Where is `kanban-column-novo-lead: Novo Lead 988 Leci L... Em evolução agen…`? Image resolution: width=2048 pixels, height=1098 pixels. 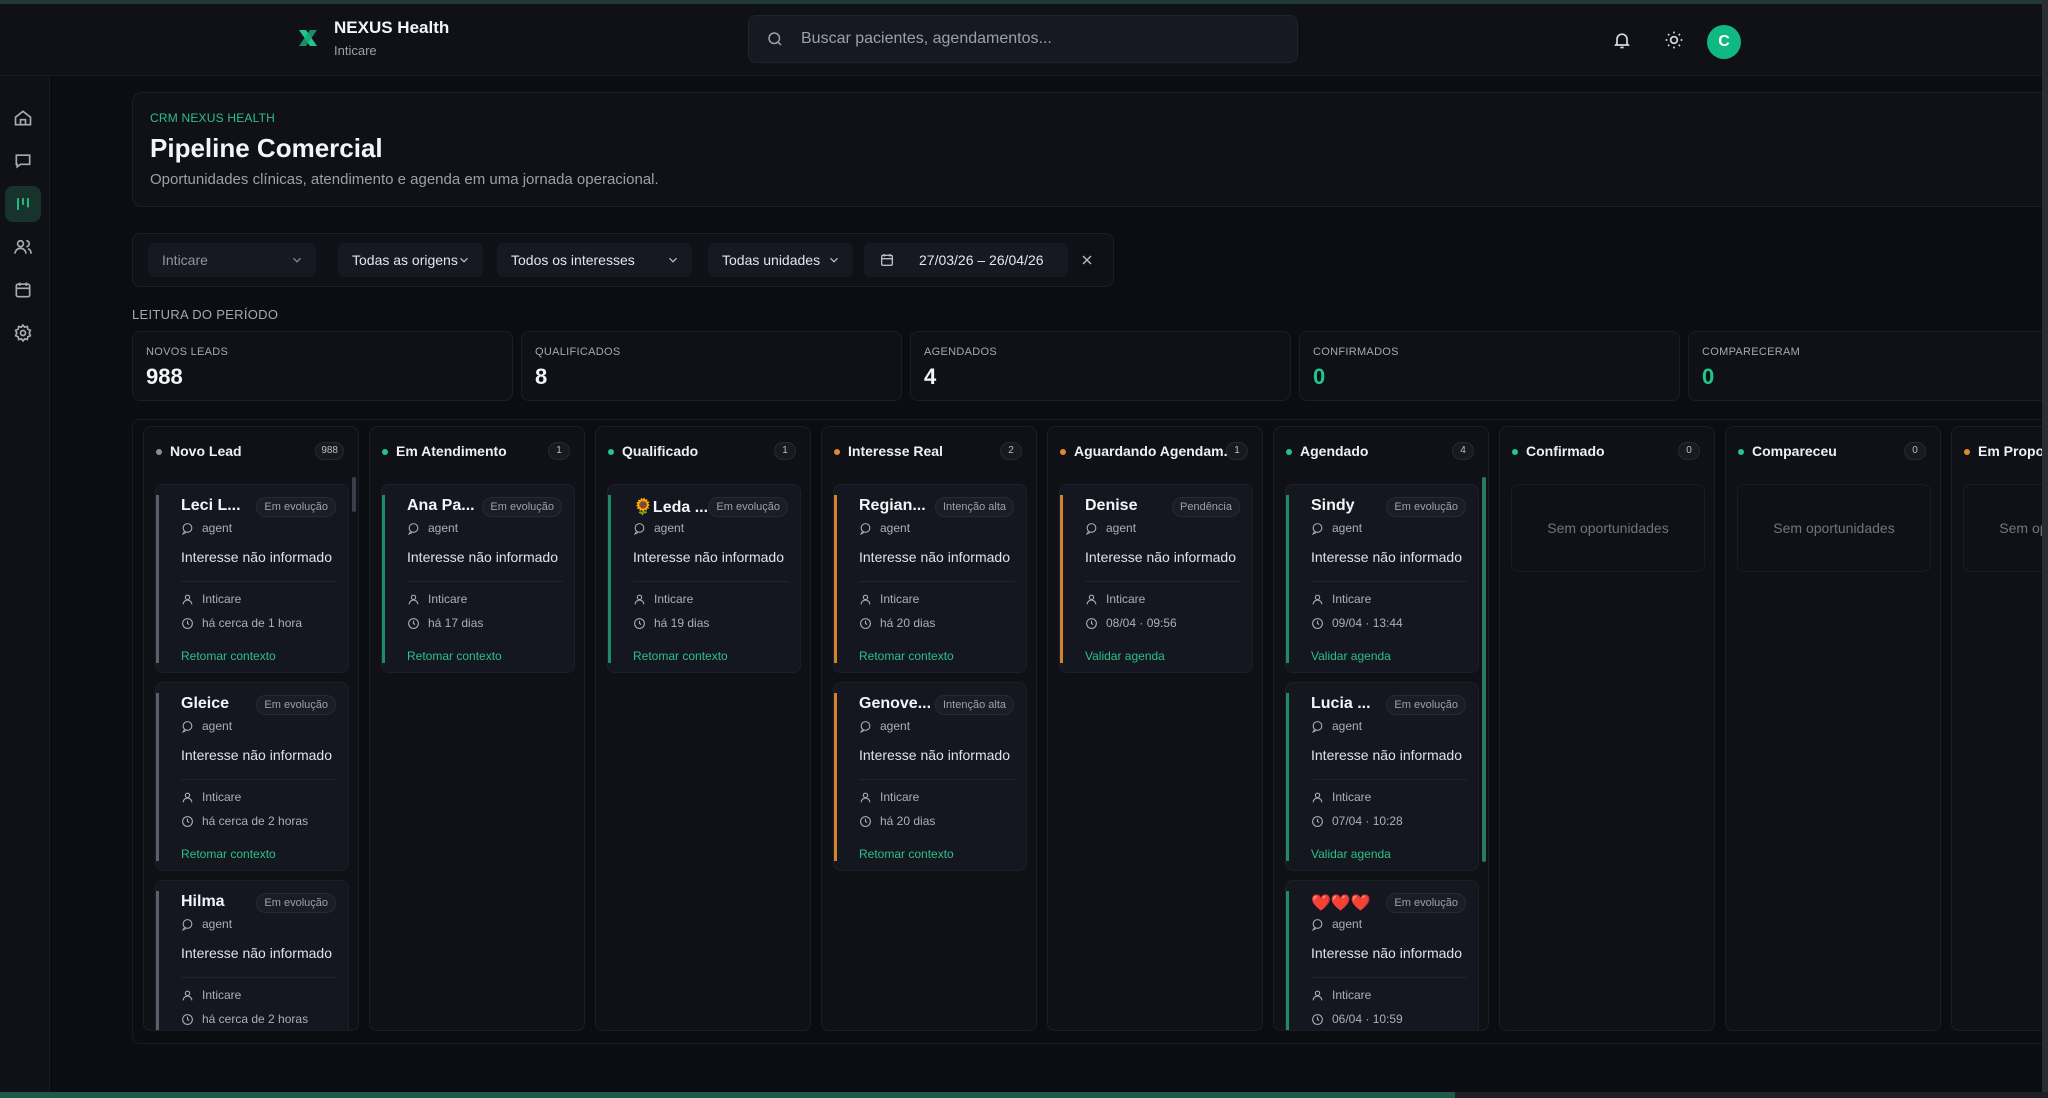 kanban-column-novo-lead: Novo Lead 988 Leci L... Em evolução agen… is located at coordinates (251, 728).